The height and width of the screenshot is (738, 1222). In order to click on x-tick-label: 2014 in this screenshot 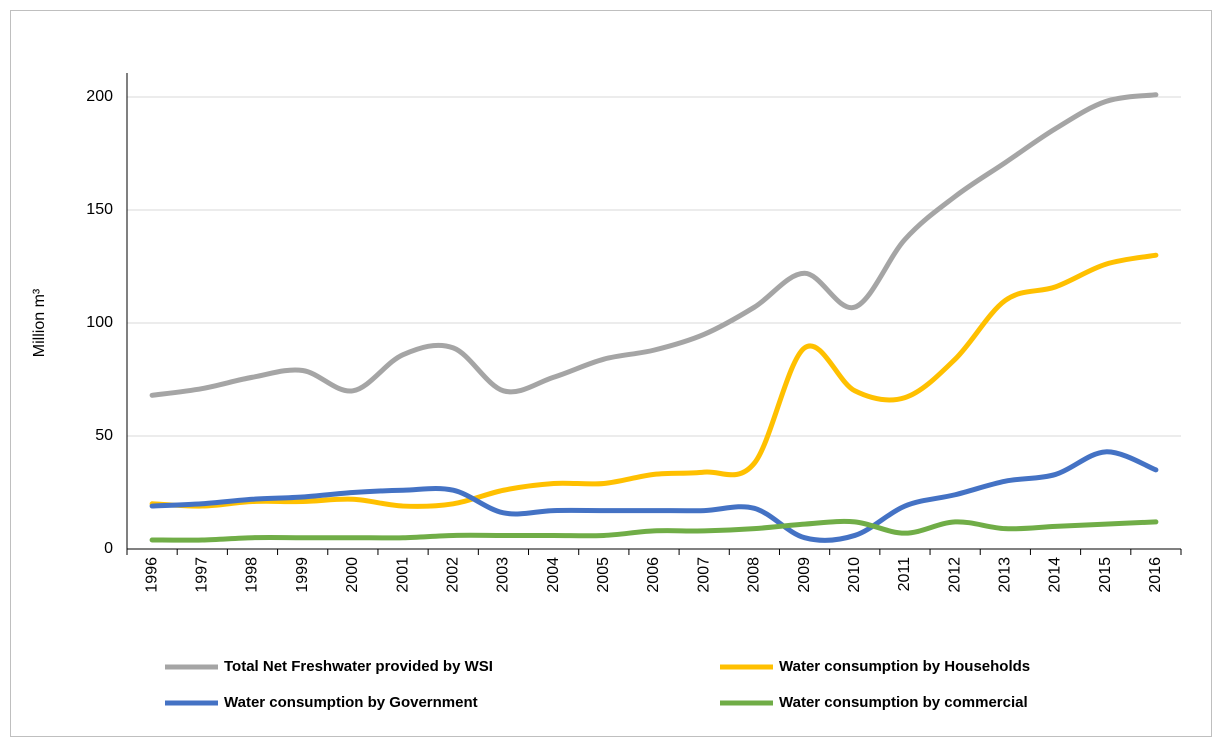, I will do `click(1055, 575)`.